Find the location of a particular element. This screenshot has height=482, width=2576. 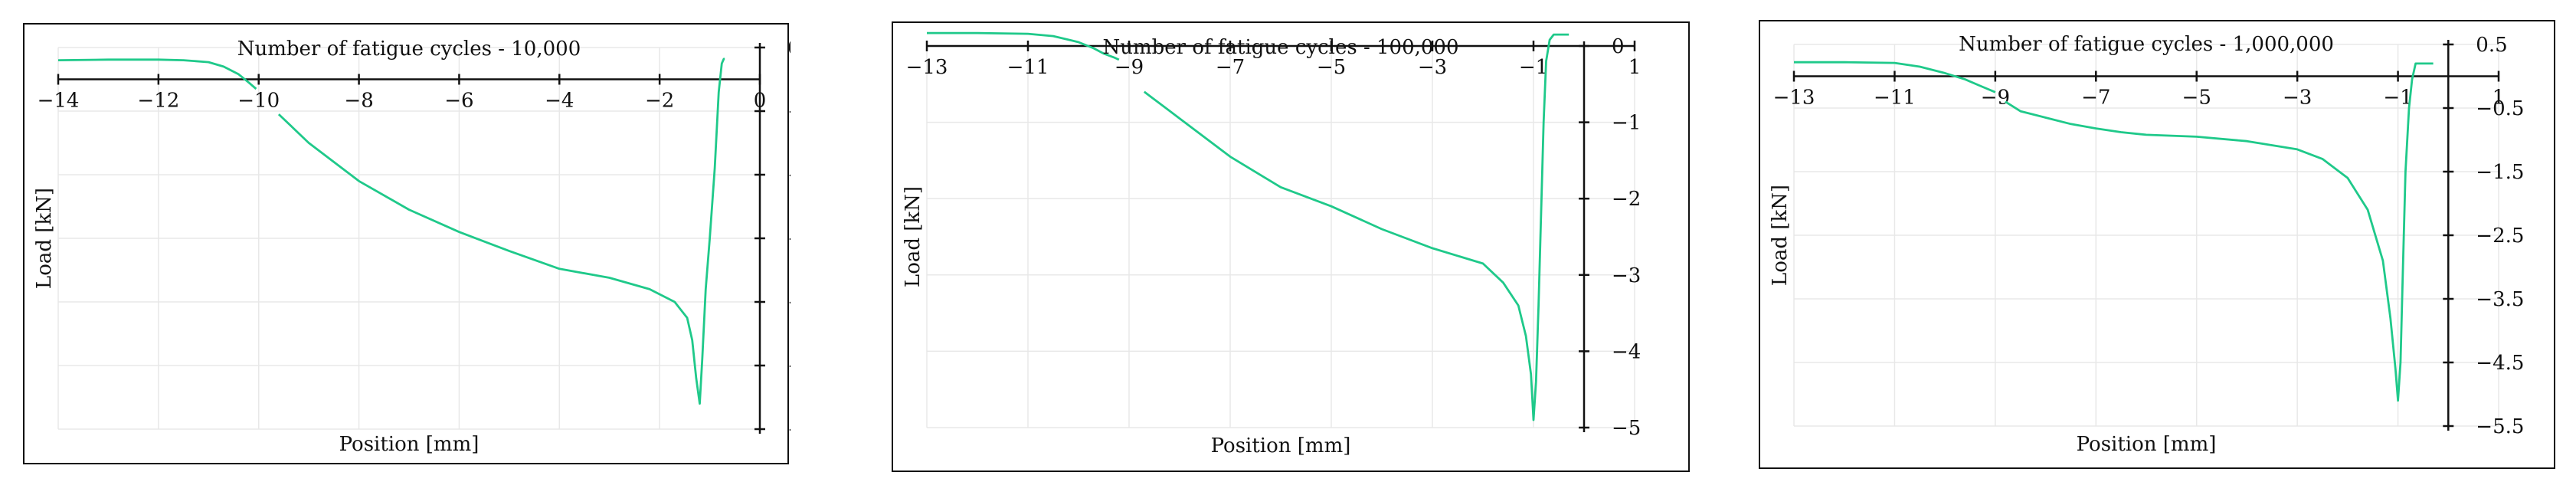

y-tick-label-5: −5 is located at coordinates (1626, 428).